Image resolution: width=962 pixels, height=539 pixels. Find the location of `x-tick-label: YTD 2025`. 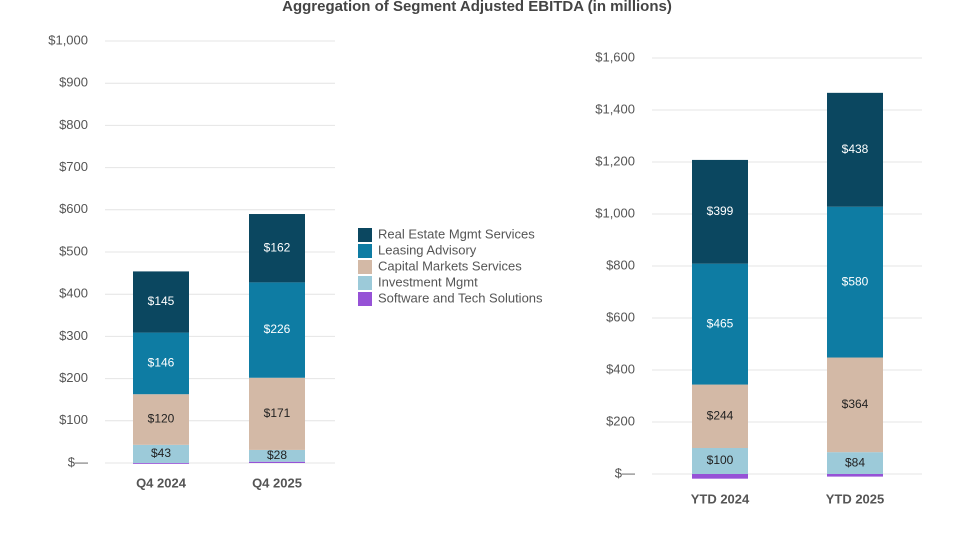

x-tick-label: YTD 2025 is located at coordinates (855, 498).